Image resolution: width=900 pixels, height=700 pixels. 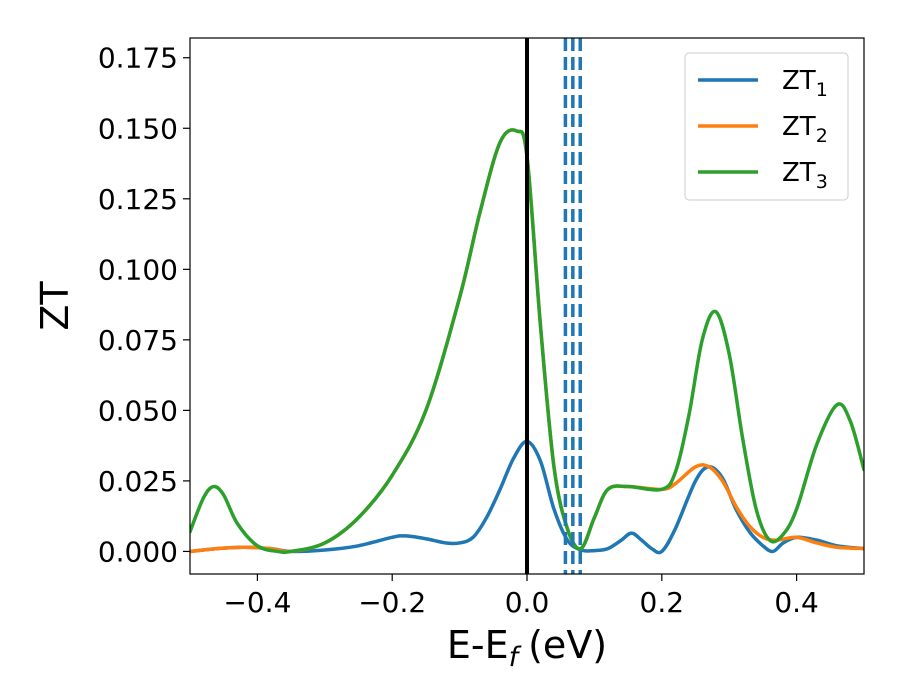 What do you see at coordinates (805, 175) in the screenshot?
I see `legend-label-zt3: ZT3` at bounding box center [805, 175].